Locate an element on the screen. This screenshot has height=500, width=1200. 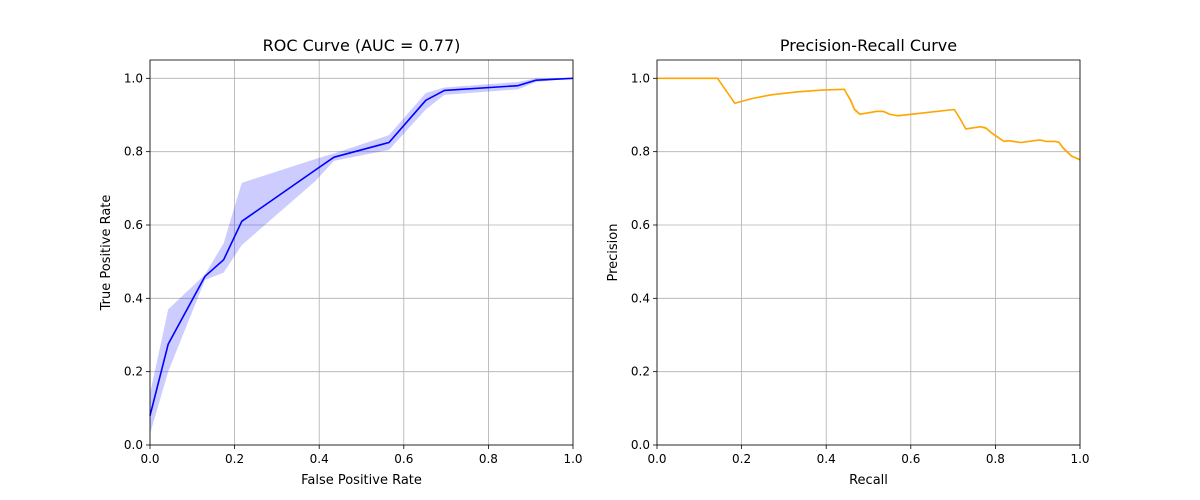
pr-y-axis-label: Precision is located at coordinates (613, 252).